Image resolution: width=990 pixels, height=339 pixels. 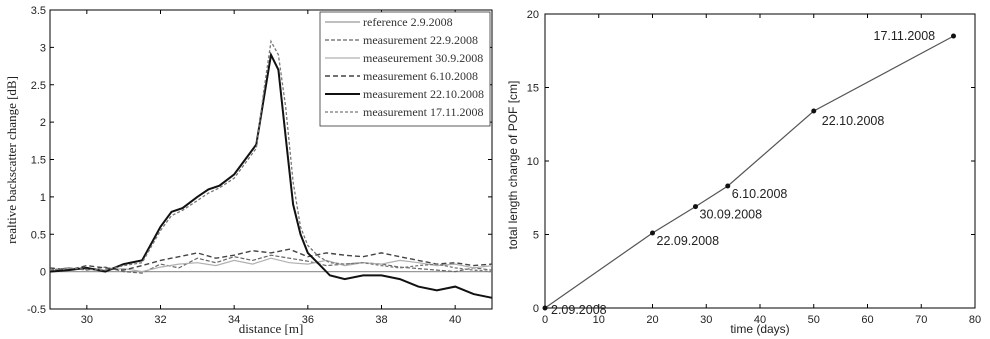 What do you see at coordinates (533, 15) in the screenshot?
I see `right-y-tick-label: 20` at bounding box center [533, 15].